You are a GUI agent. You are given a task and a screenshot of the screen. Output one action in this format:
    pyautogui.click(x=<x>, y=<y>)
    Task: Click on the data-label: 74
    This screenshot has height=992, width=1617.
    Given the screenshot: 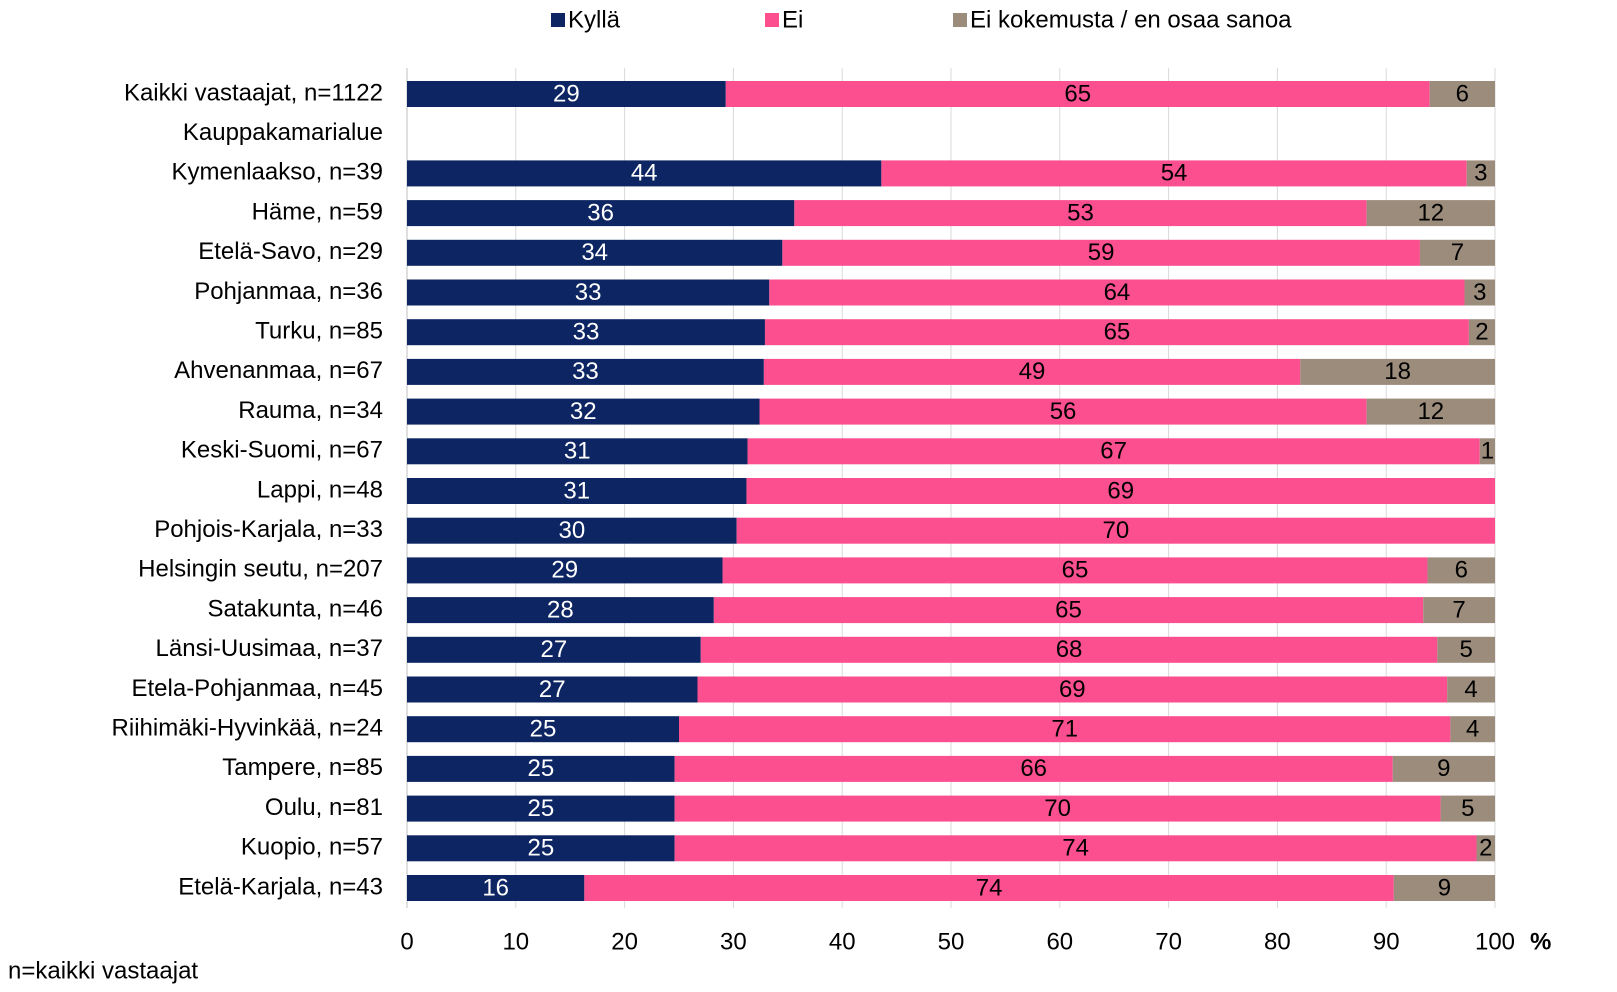 What is the action you would take?
    pyautogui.click(x=989, y=887)
    